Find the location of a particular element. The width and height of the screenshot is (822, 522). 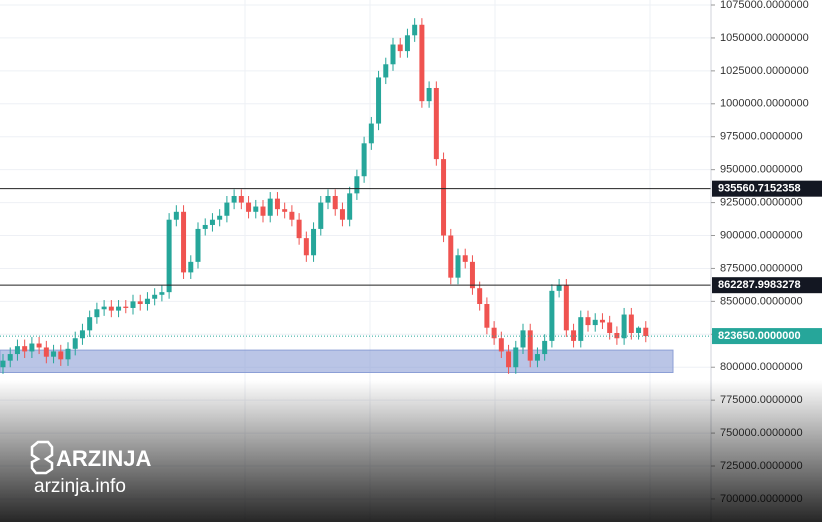

y-tick-label: 1075000.0000000 is located at coordinates (764, 5).